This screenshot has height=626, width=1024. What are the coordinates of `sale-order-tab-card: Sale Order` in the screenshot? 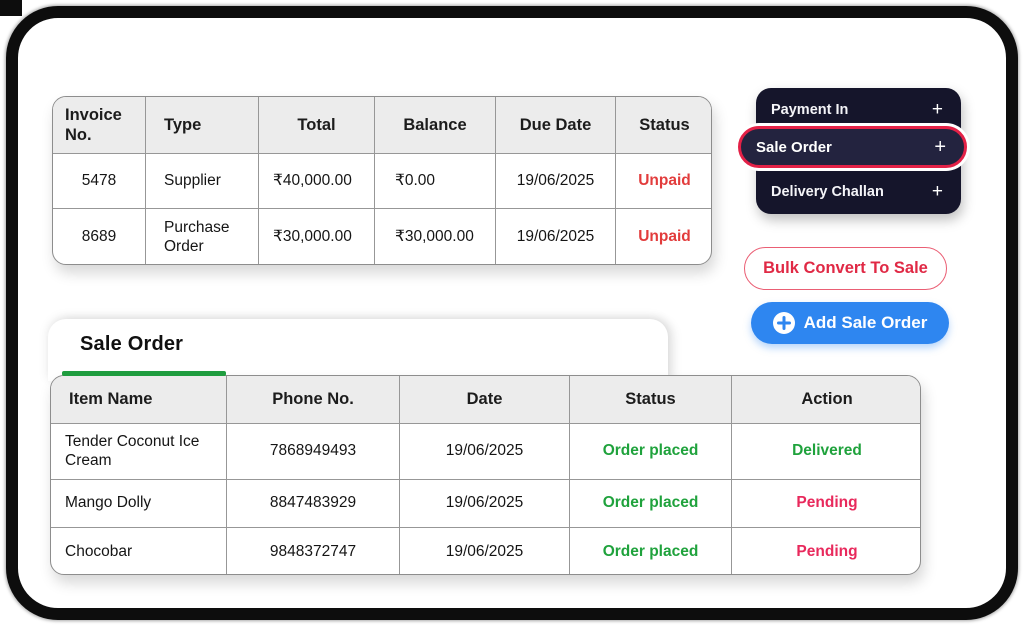 It's located at (358, 350).